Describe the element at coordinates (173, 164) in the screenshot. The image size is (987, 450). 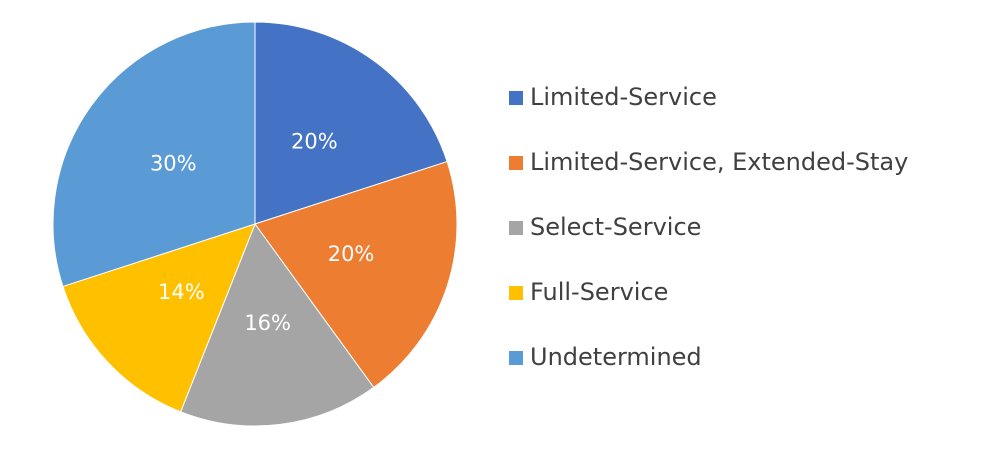
I see `value-label: 30%` at that location.